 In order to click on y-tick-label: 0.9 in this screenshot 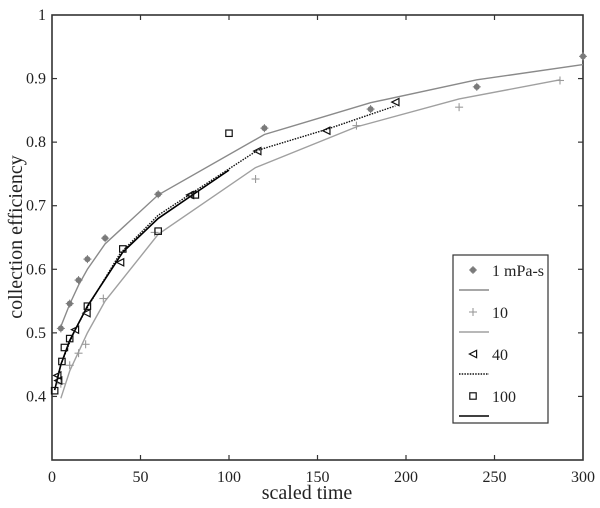, I will do `click(36, 79)`.